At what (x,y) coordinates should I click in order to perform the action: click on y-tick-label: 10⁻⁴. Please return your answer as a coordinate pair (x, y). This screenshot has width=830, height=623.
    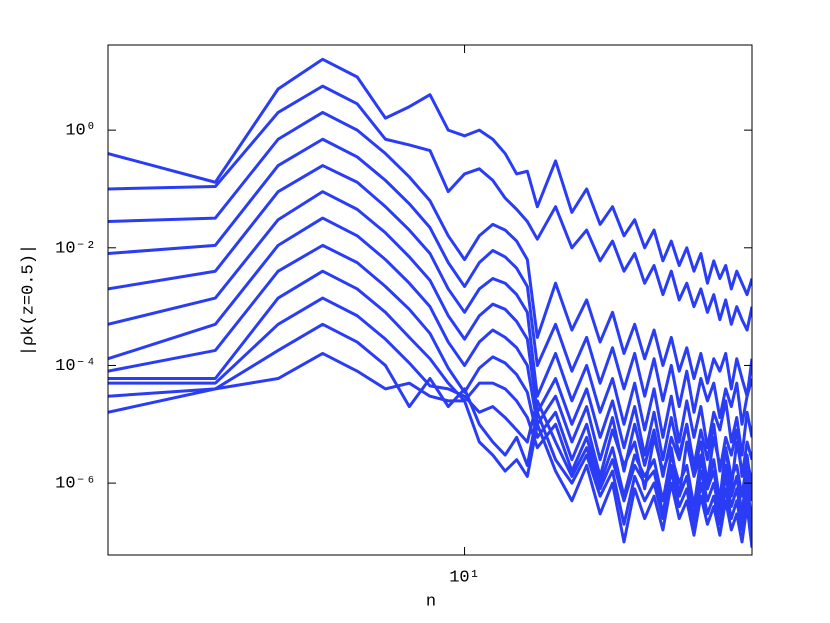
    Looking at the image, I should click on (75, 366).